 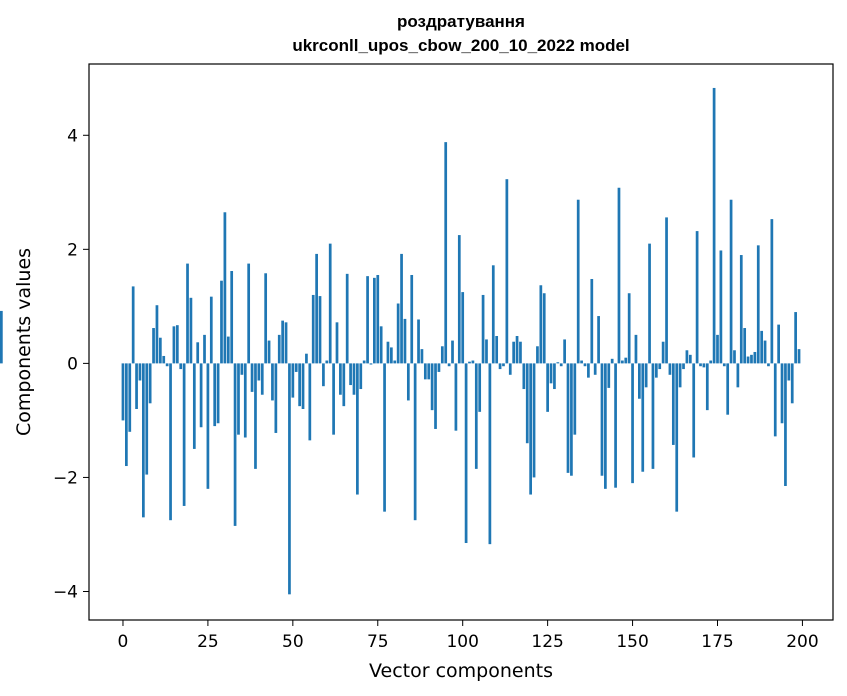 I want to click on x-tick-label: 25, so click(x=208, y=642).